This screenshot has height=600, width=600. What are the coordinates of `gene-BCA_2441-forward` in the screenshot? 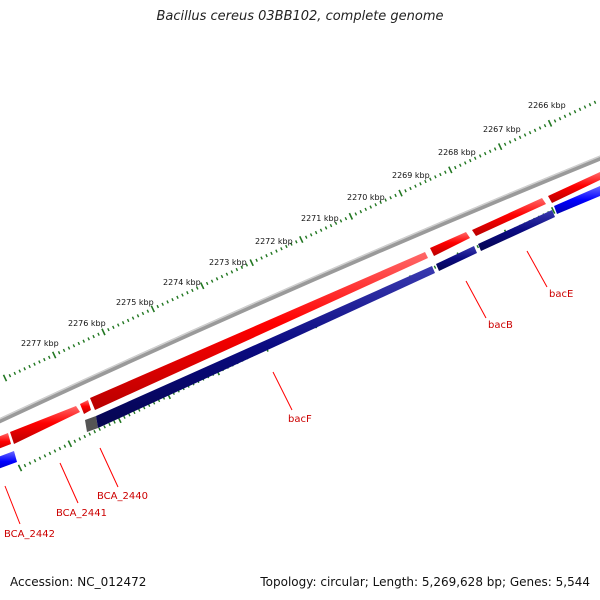 It's located at (45, 425).